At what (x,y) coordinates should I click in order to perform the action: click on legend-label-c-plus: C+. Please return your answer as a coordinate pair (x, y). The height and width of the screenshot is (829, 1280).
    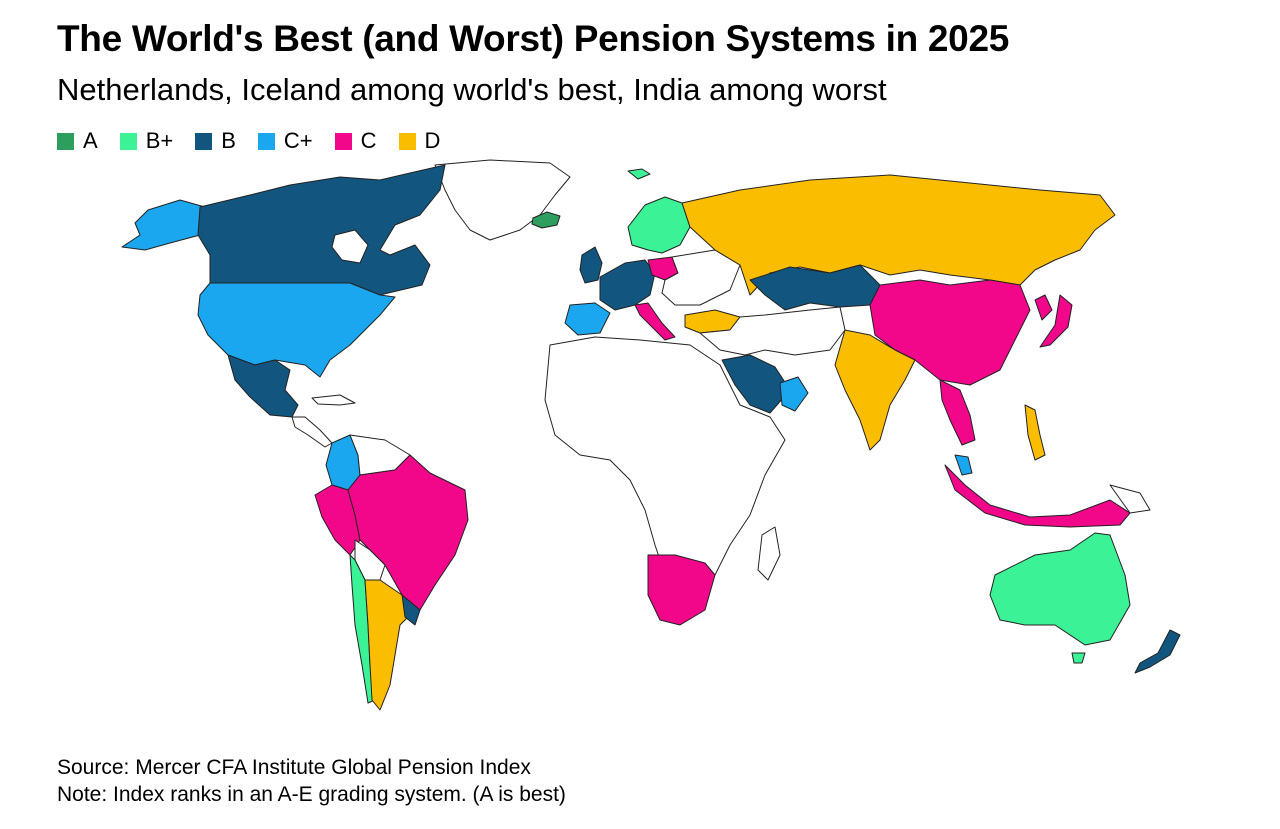
    Looking at the image, I should click on (298, 140).